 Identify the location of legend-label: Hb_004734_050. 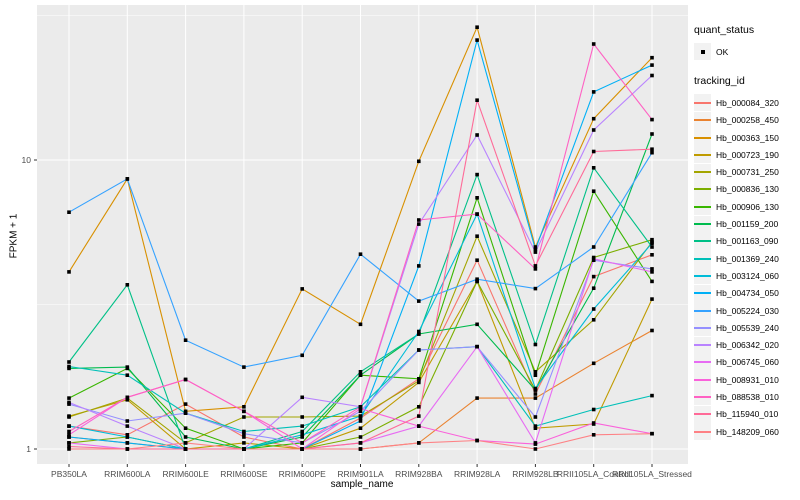
(747, 293).